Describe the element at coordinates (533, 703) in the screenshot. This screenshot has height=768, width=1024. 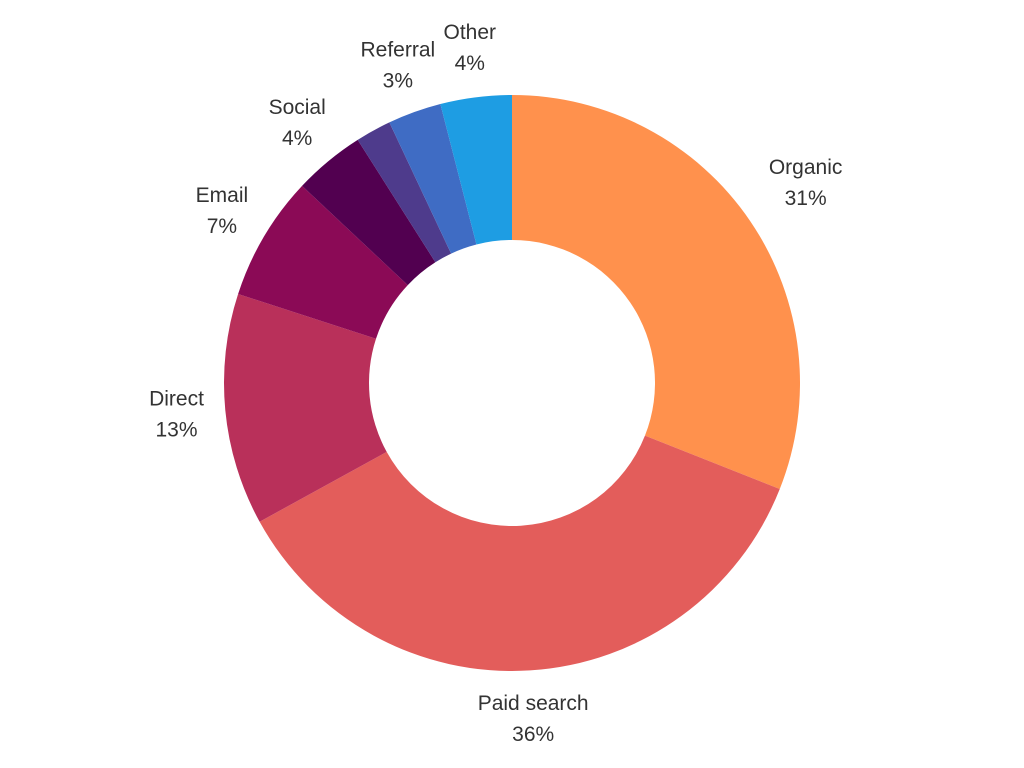
I see `slice-label: Paid search` at that location.